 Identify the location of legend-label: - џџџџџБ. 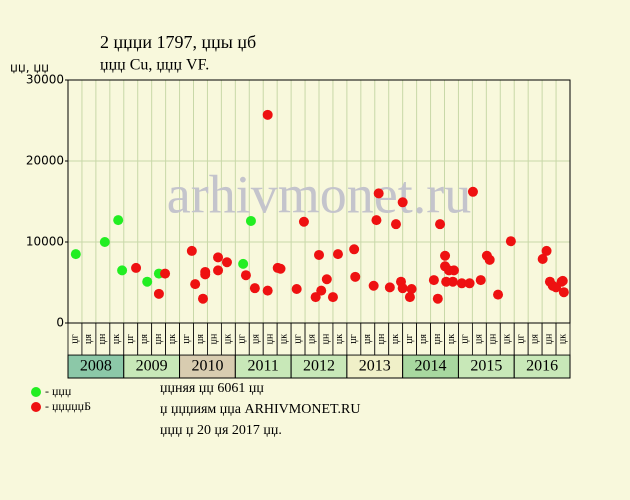
(68, 406).